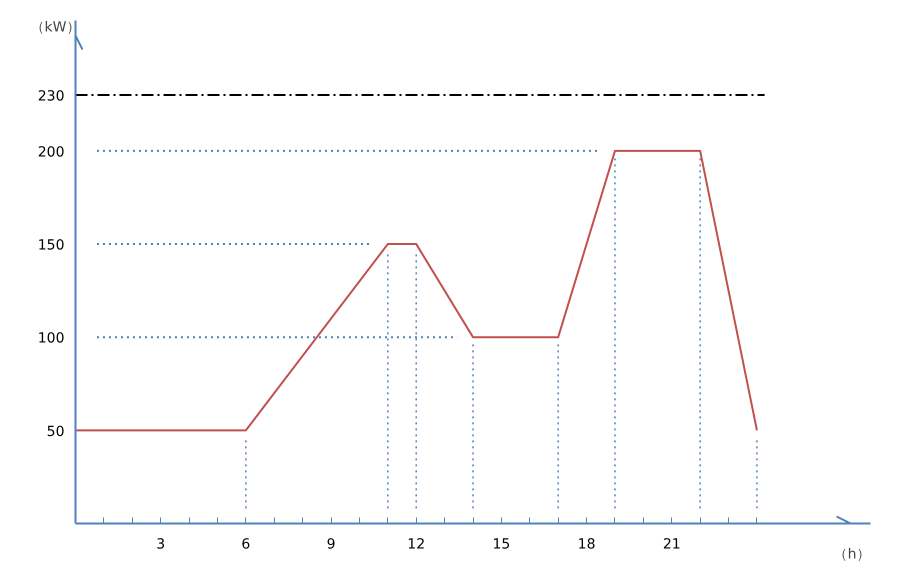 The image size is (904, 572). What do you see at coordinates (51, 338) in the screenshot?
I see `y-tick-label: 100` at bounding box center [51, 338].